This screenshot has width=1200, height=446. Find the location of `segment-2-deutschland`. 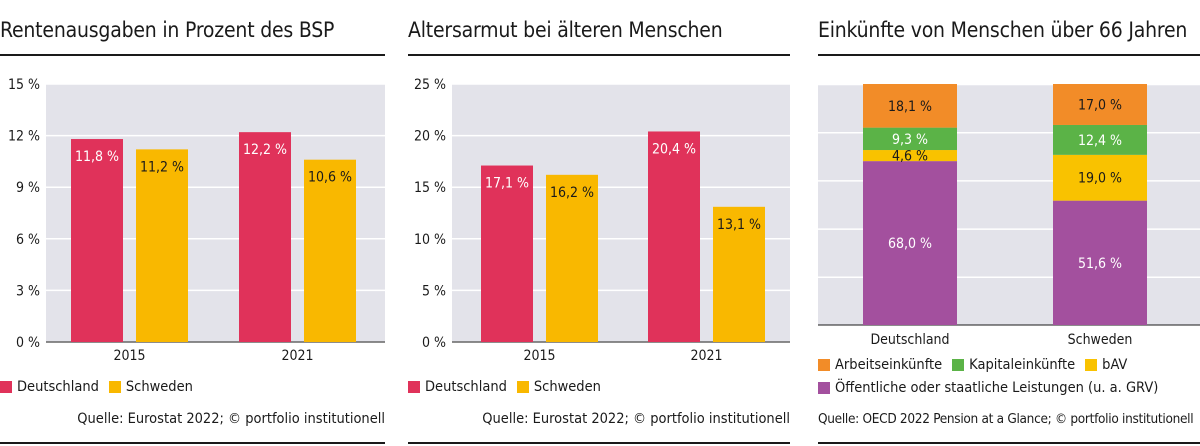

segment-2-deutschland is located at coordinates (910, 139).